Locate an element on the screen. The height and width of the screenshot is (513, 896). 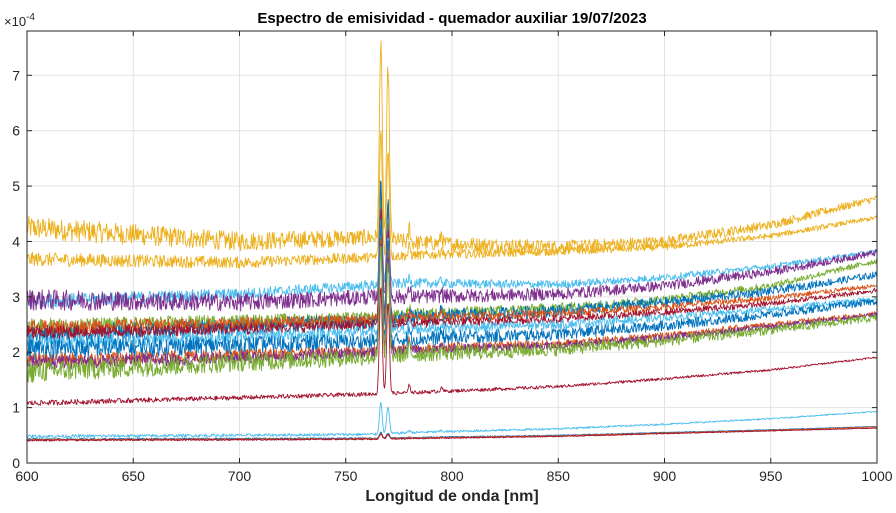
x-tick-labels: 600 650 700 750 800 850 900 950 1000 is located at coordinates (453, 476).